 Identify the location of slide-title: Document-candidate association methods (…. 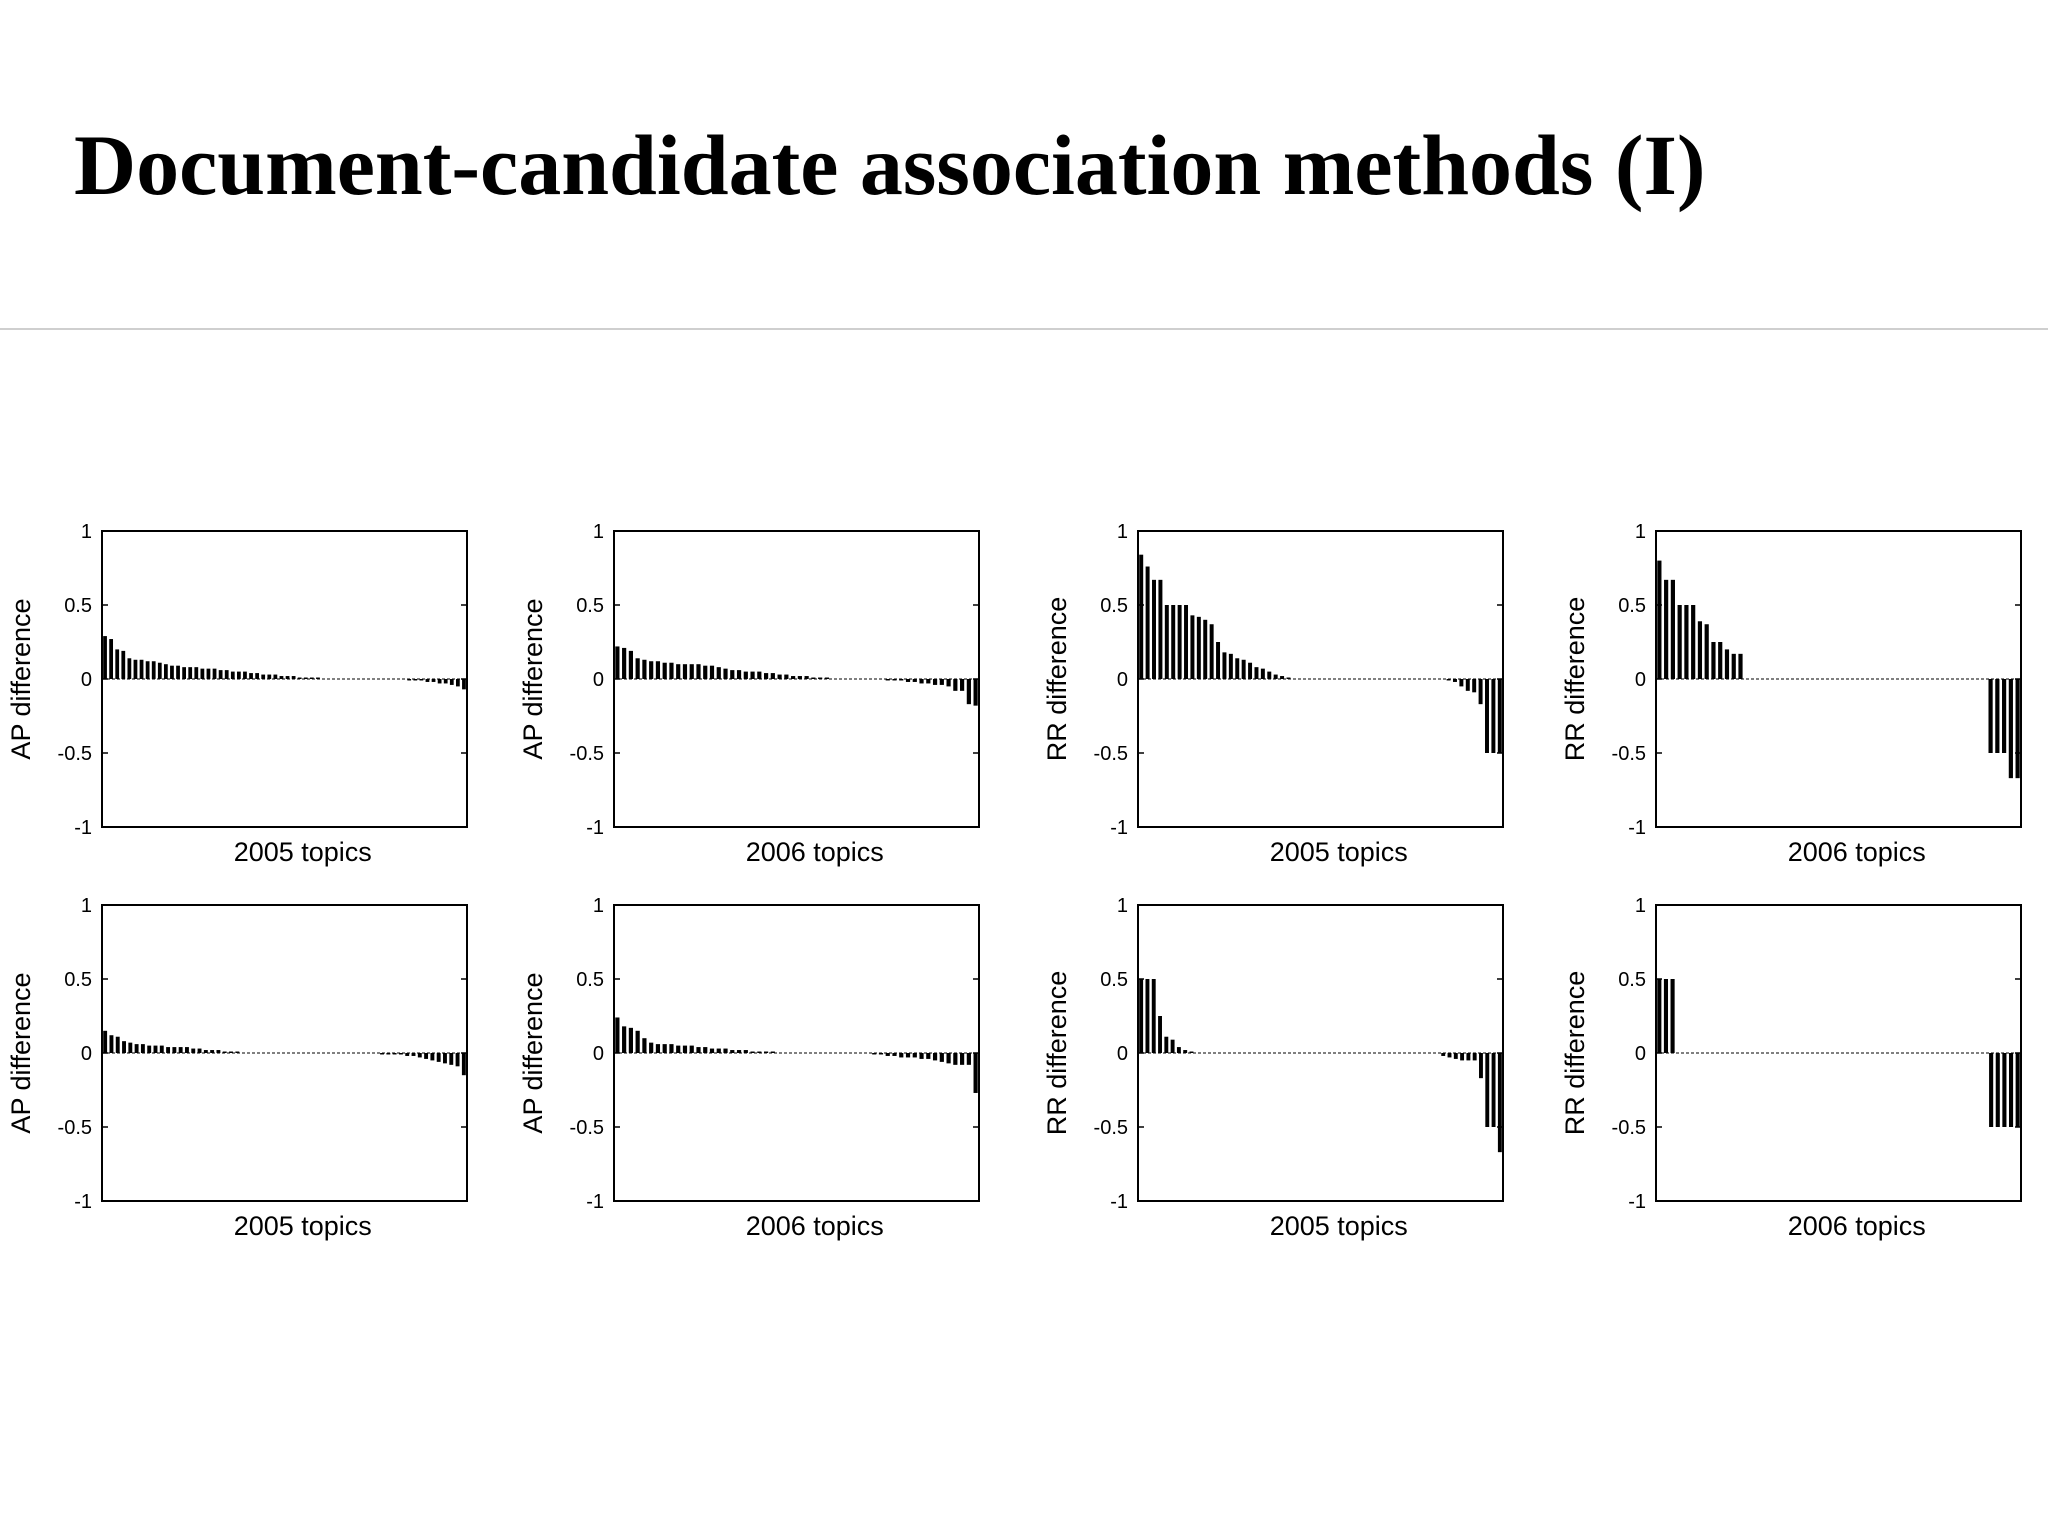
(890, 165).